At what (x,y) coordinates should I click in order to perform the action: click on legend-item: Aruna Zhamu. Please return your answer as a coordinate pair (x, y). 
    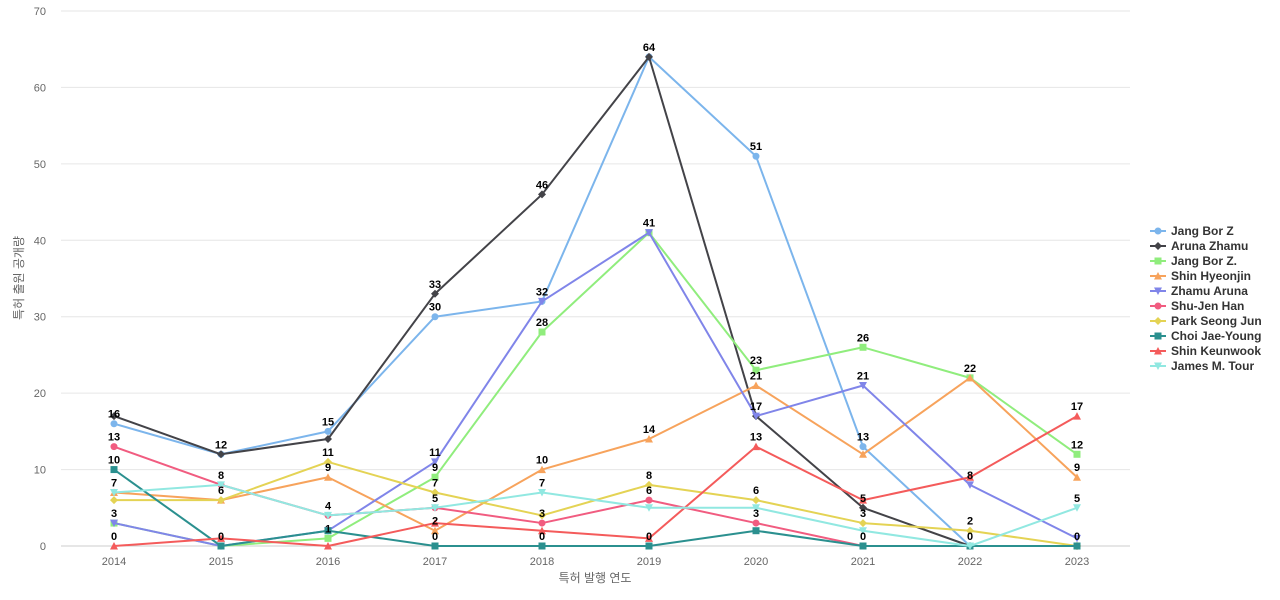
    Looking at the image, I should click on (1199, 246).